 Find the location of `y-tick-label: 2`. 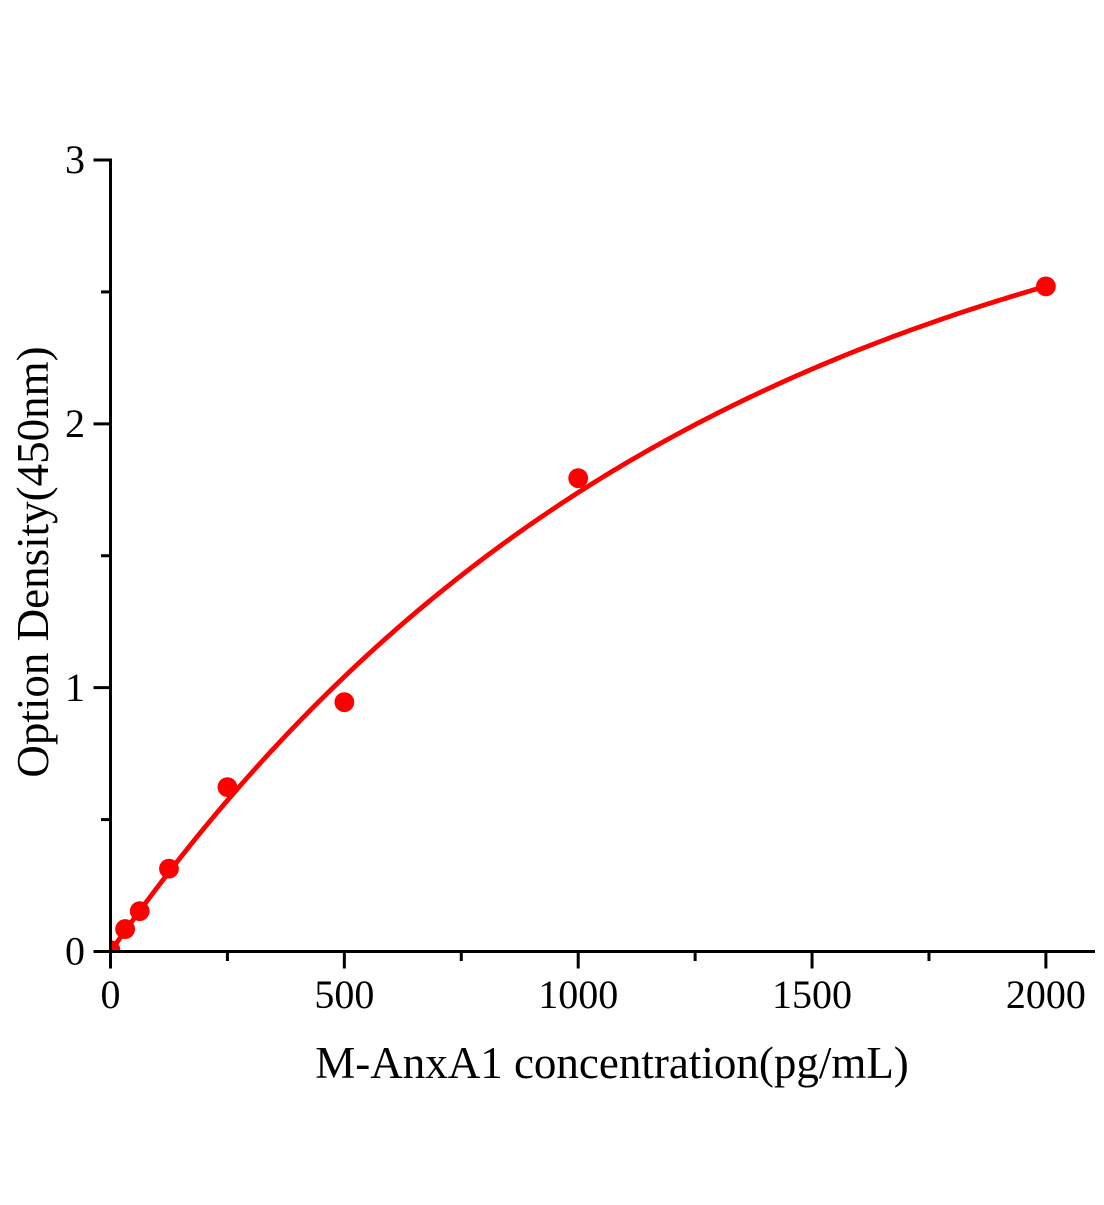

y-tick-label: 2 is located at coordinates (75, 423).